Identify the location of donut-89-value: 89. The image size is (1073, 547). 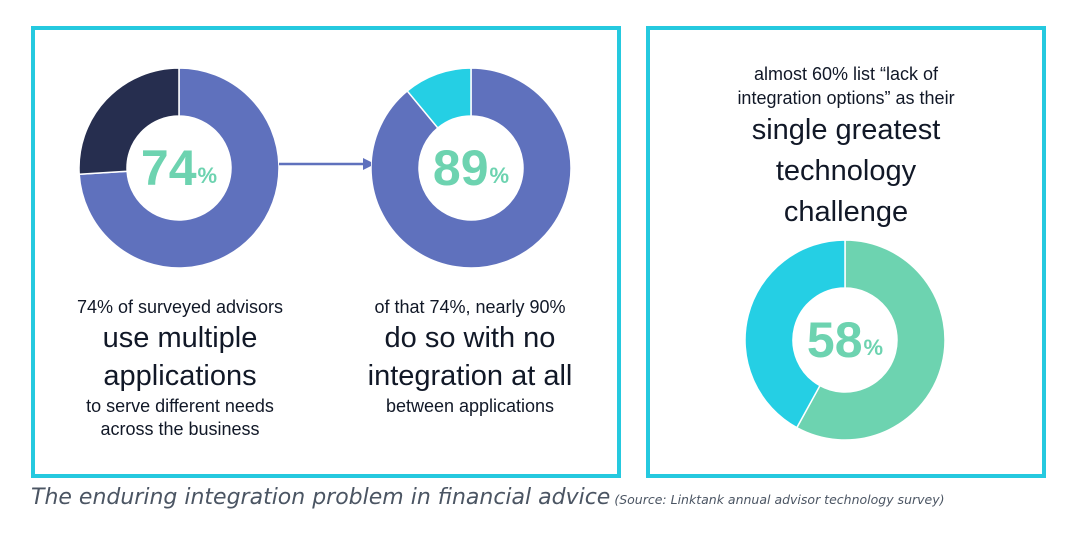
(460, 168).